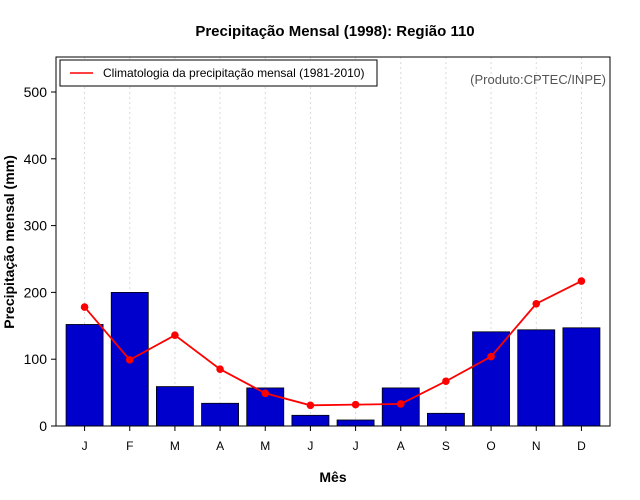 The width and height of the screenshot is (640, 500). I want to click on xtick-label-3: M, so click(175, 446).